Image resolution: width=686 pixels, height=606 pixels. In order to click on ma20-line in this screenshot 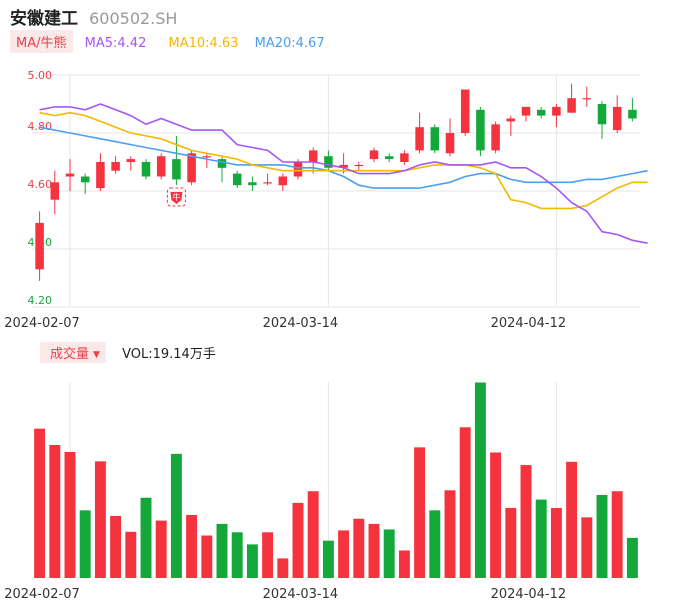, I will do `click(343, 157)`.